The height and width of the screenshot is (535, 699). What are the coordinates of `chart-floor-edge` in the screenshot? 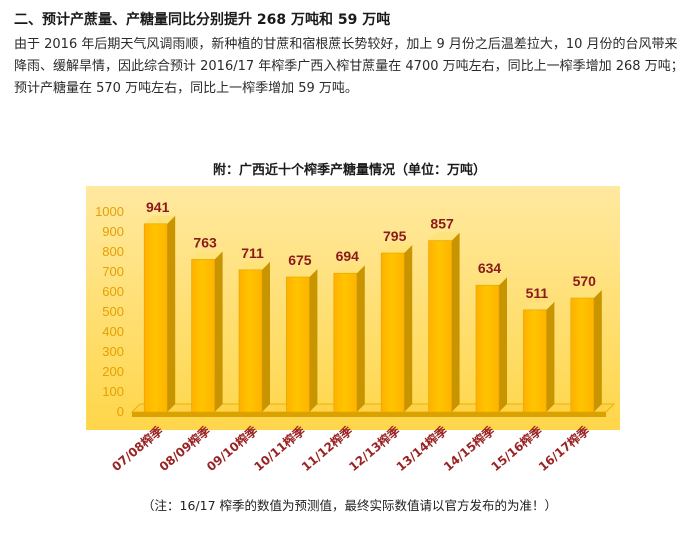 It's located at (369, 414).